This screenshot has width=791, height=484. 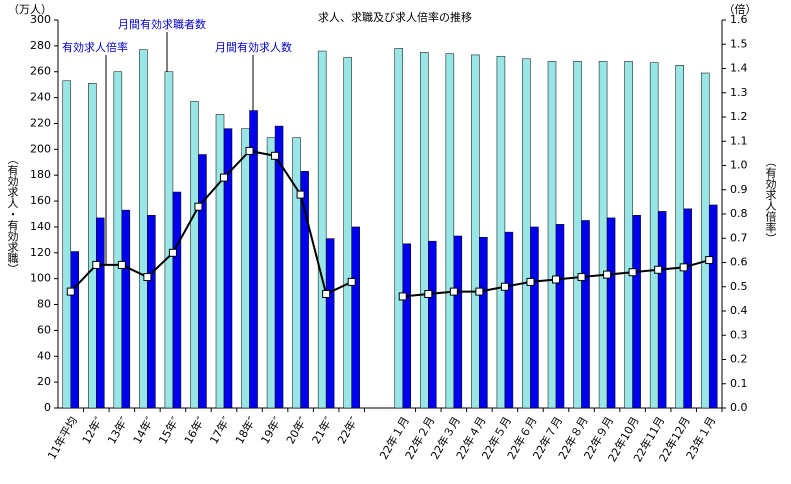 What do you see at coordinates (739, 286) in the screenshot?
I see `y2-tick-label: 0.5` at bounding box center [739, 286].